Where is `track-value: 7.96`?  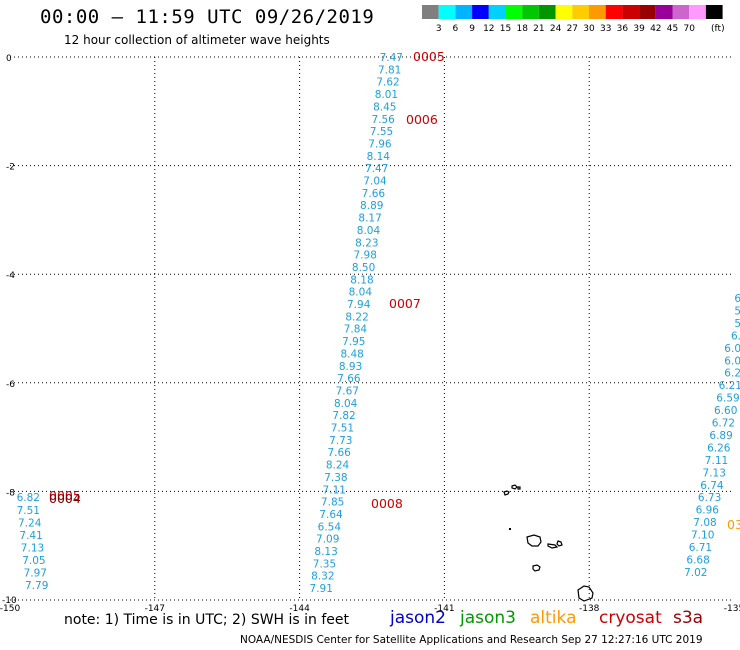 track-value: 7.96 is located at coordinates (380, 144).